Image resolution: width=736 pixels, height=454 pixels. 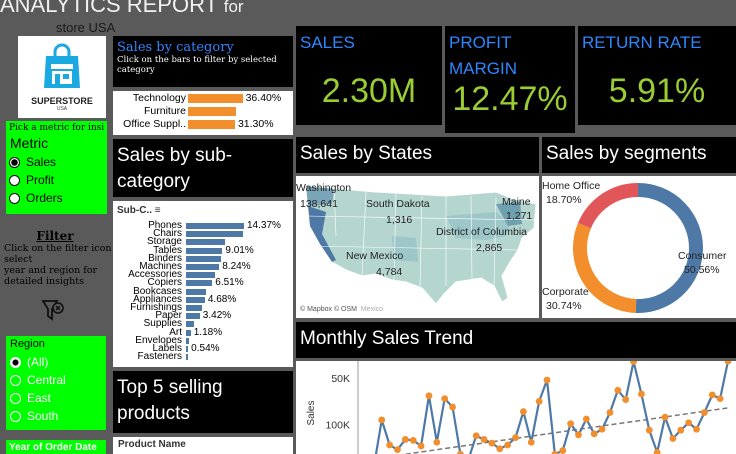 What do you see at coordinates (56, 416) in the screenshot?
I see `region-option-south: South` at bounding box center [56, 416].